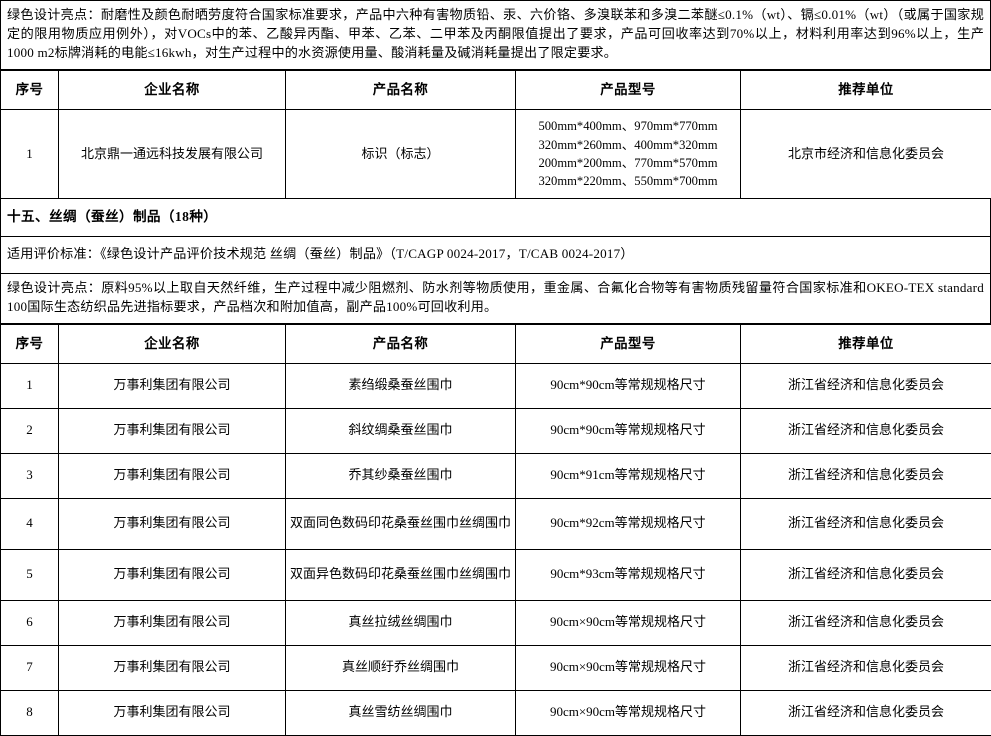 The width and height of the screenshot is (991, 736). I want to click on cell-unit: 北京市经济和信息化委员会, so click(866, 153).